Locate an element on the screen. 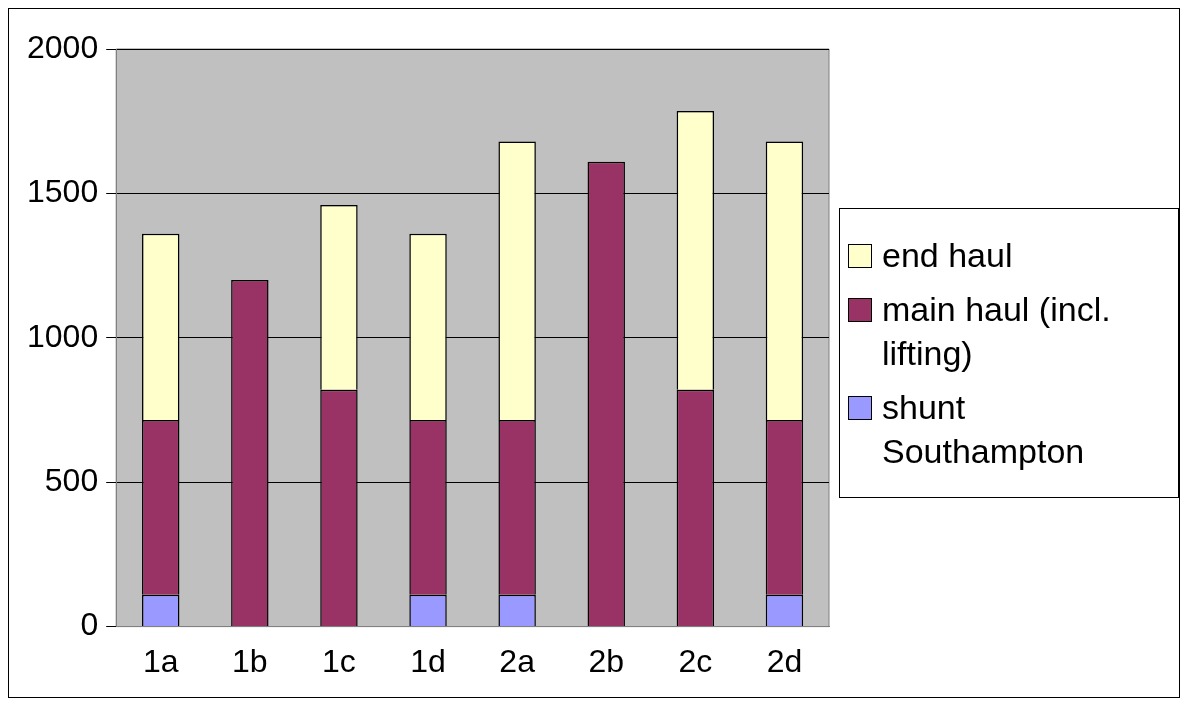 The width and height of the screenshot is (1190, 708). x-tick-label: 1b is located at coordinates (250, 660).